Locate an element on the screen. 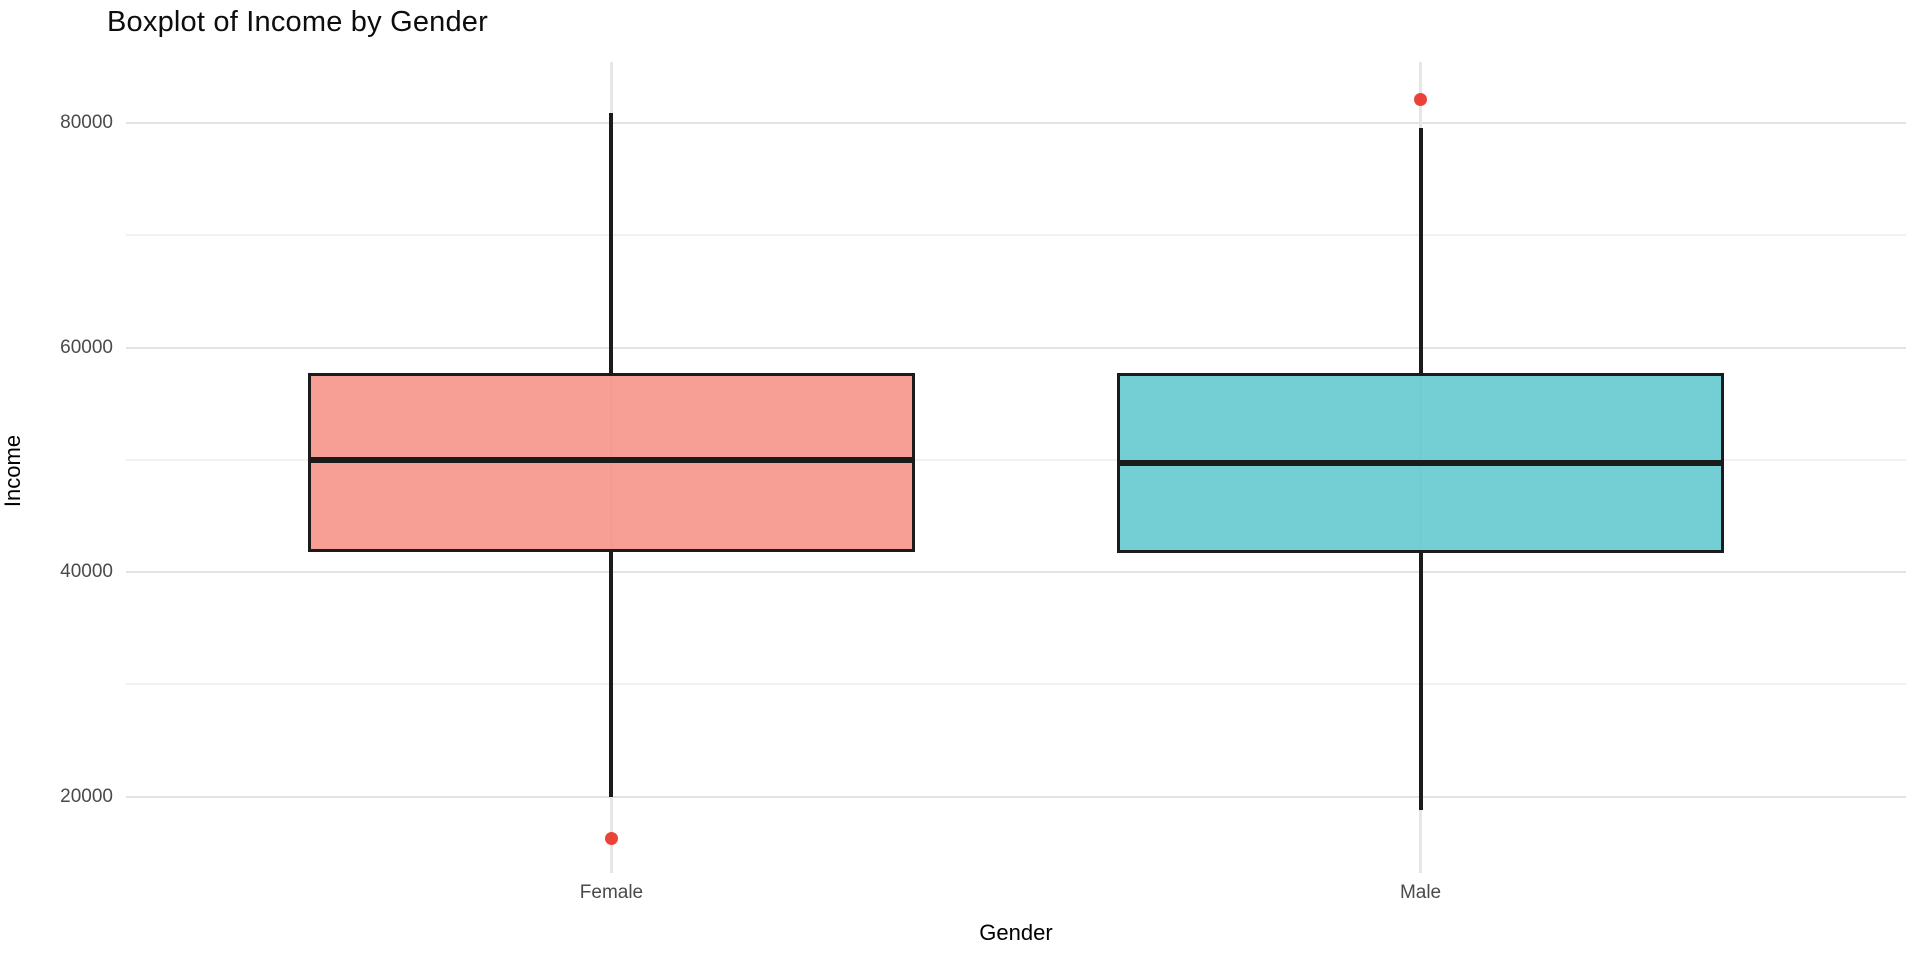 This screenshot has height=960, width=1920. upper-whisker-male is located at coordinates (1420, 250).